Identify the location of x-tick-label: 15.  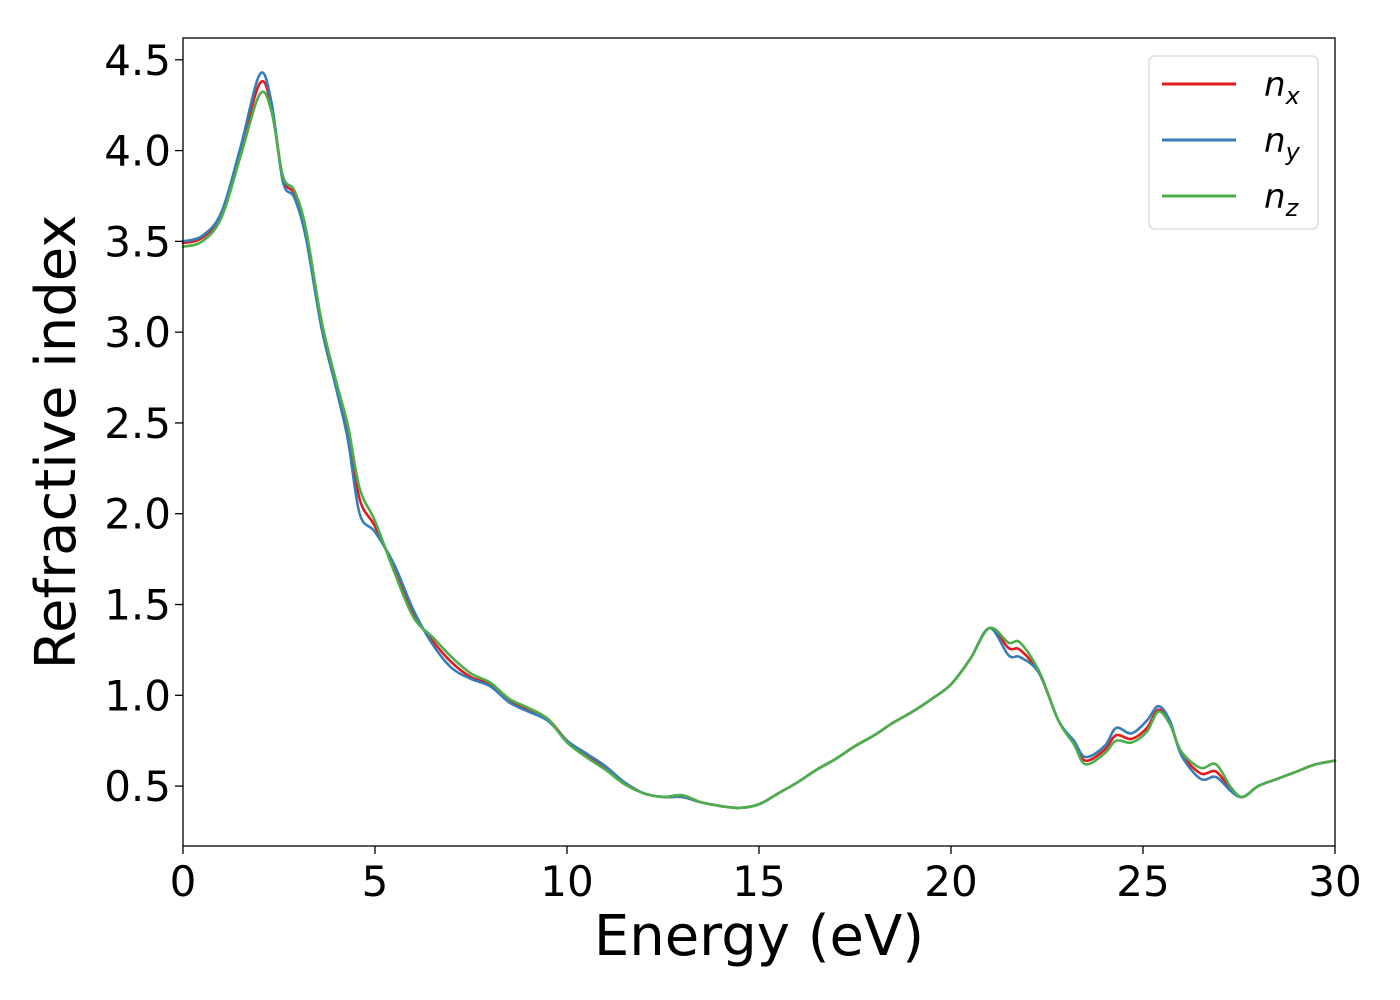
(758, 881).